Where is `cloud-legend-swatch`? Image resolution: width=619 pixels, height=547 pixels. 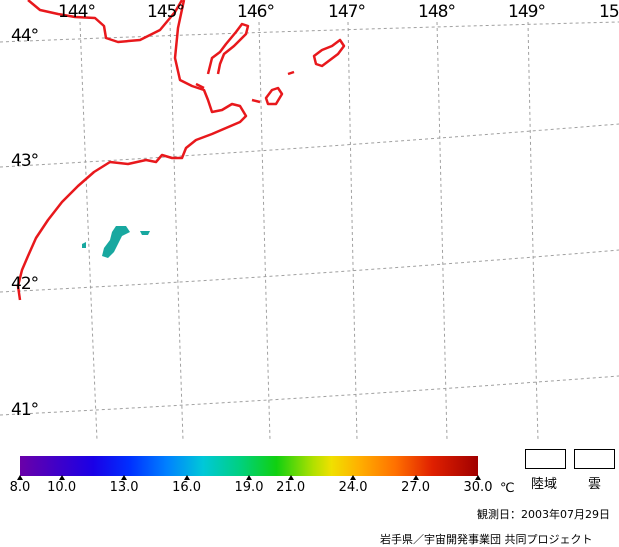
cloud-legend-swatch is located at coordinates (594, 459).